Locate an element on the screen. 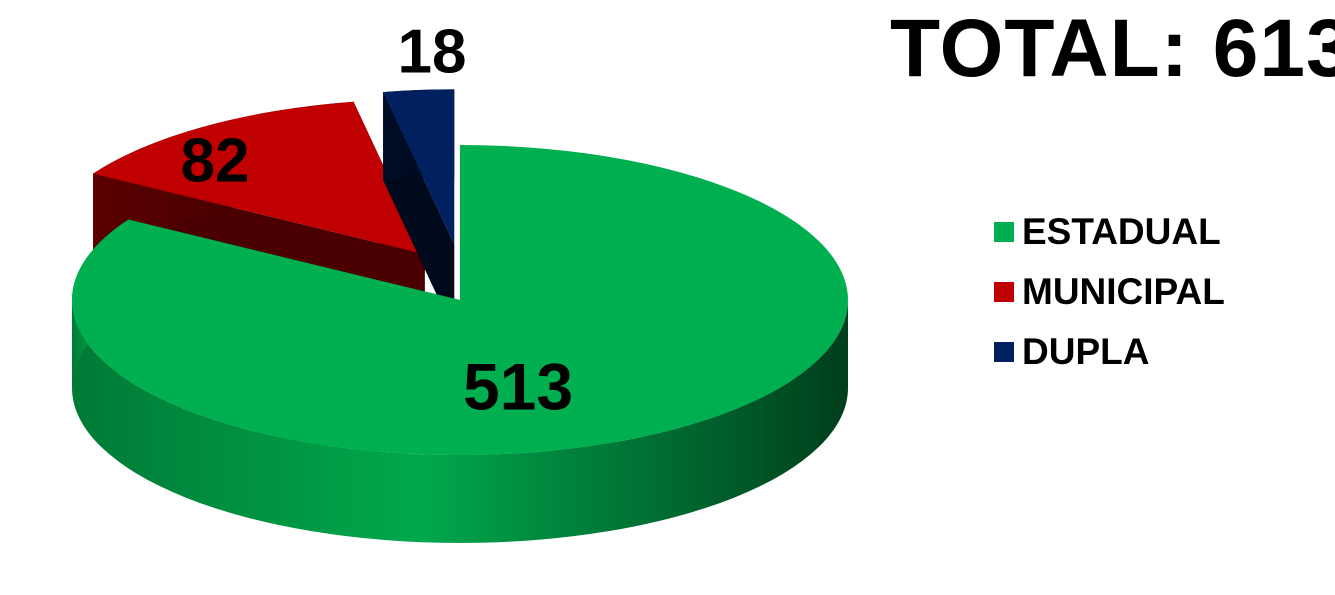 The image size is (1335, 595). legend-item-estadual: ESTADUAL is located at coordinates (1109, 232).